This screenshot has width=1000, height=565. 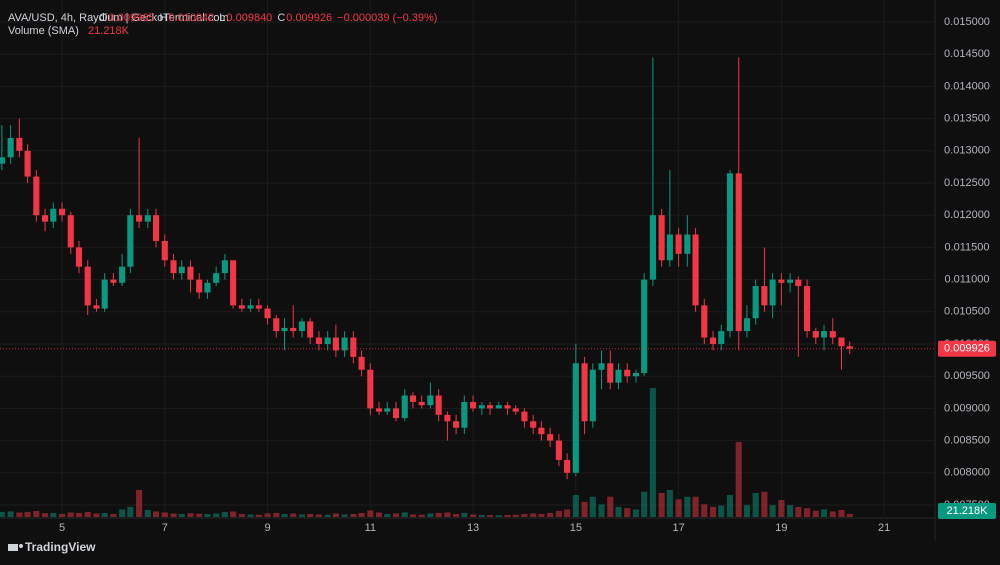 I want to click on ohlc-key: L, so click(x=222, y=18).